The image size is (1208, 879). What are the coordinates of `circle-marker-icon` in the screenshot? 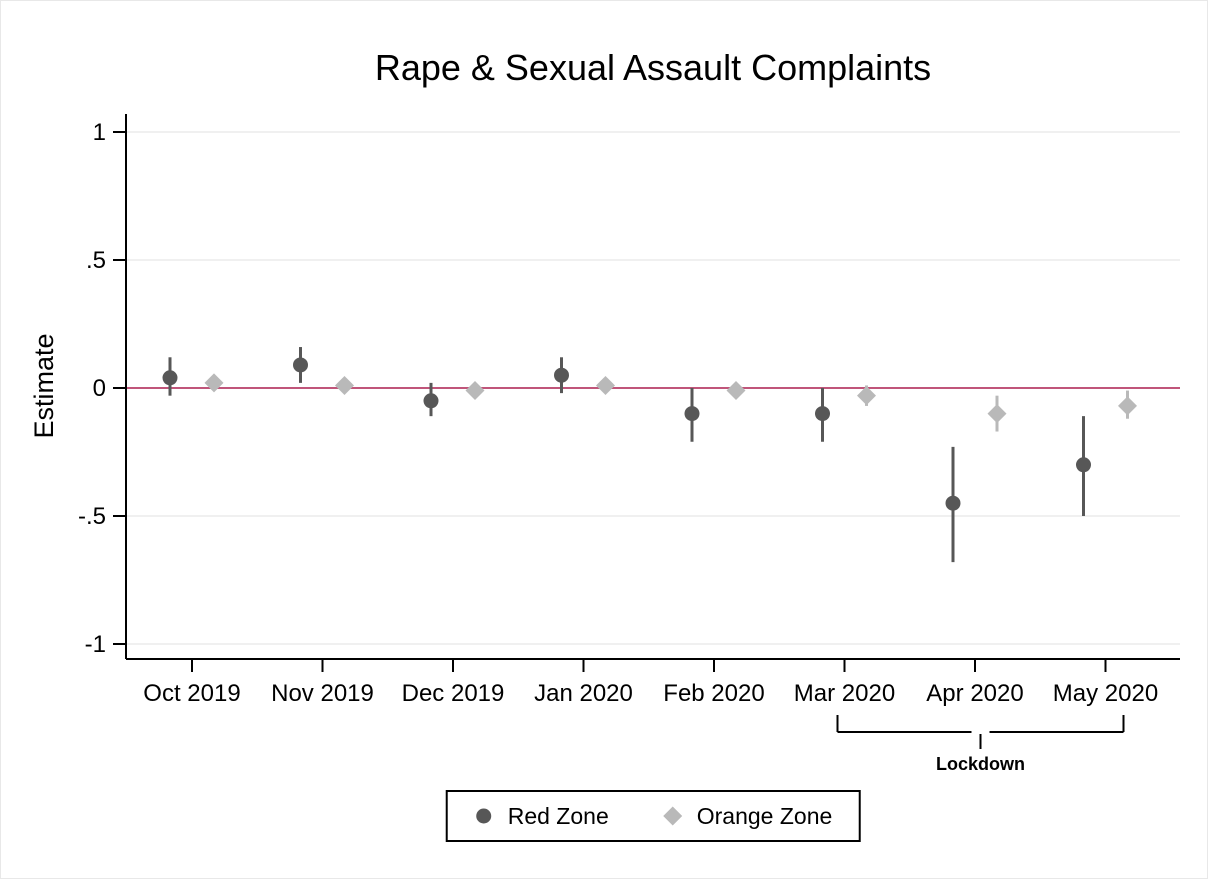 It's located at (484, 816).